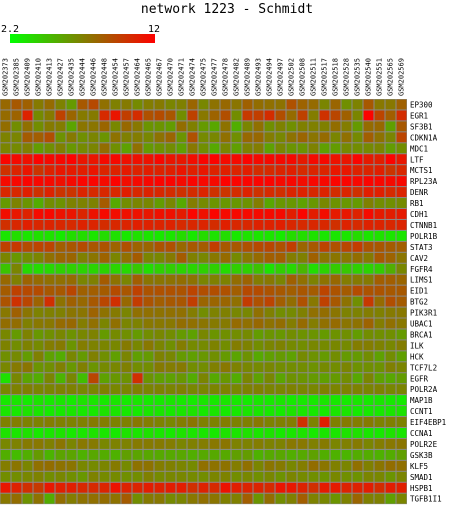 Image resolution: width=454 pixels, height=508 pixels. I want to click on heatmap-cell-EGR1-GSM202551, so click(379, 115).